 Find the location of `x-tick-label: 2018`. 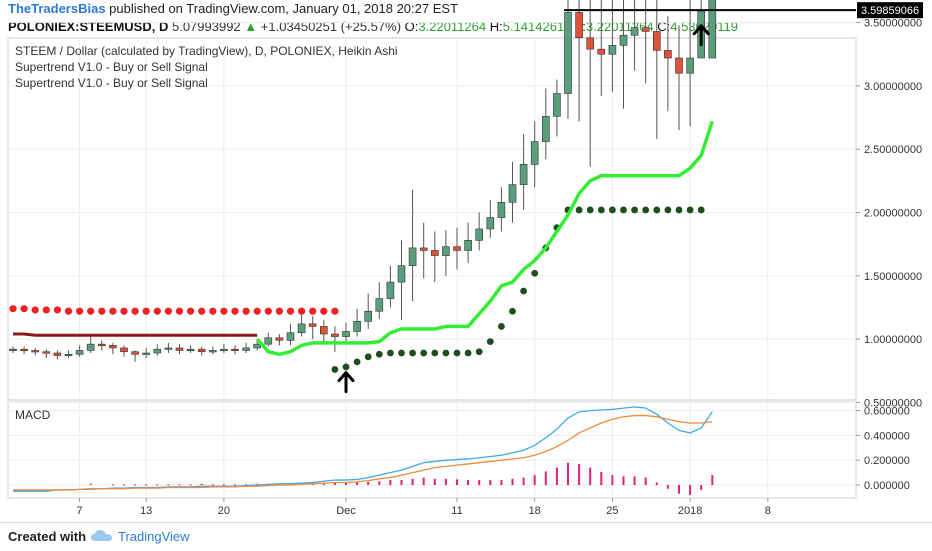

x-tick-label: 2018 is located at coordinates (690, 511).